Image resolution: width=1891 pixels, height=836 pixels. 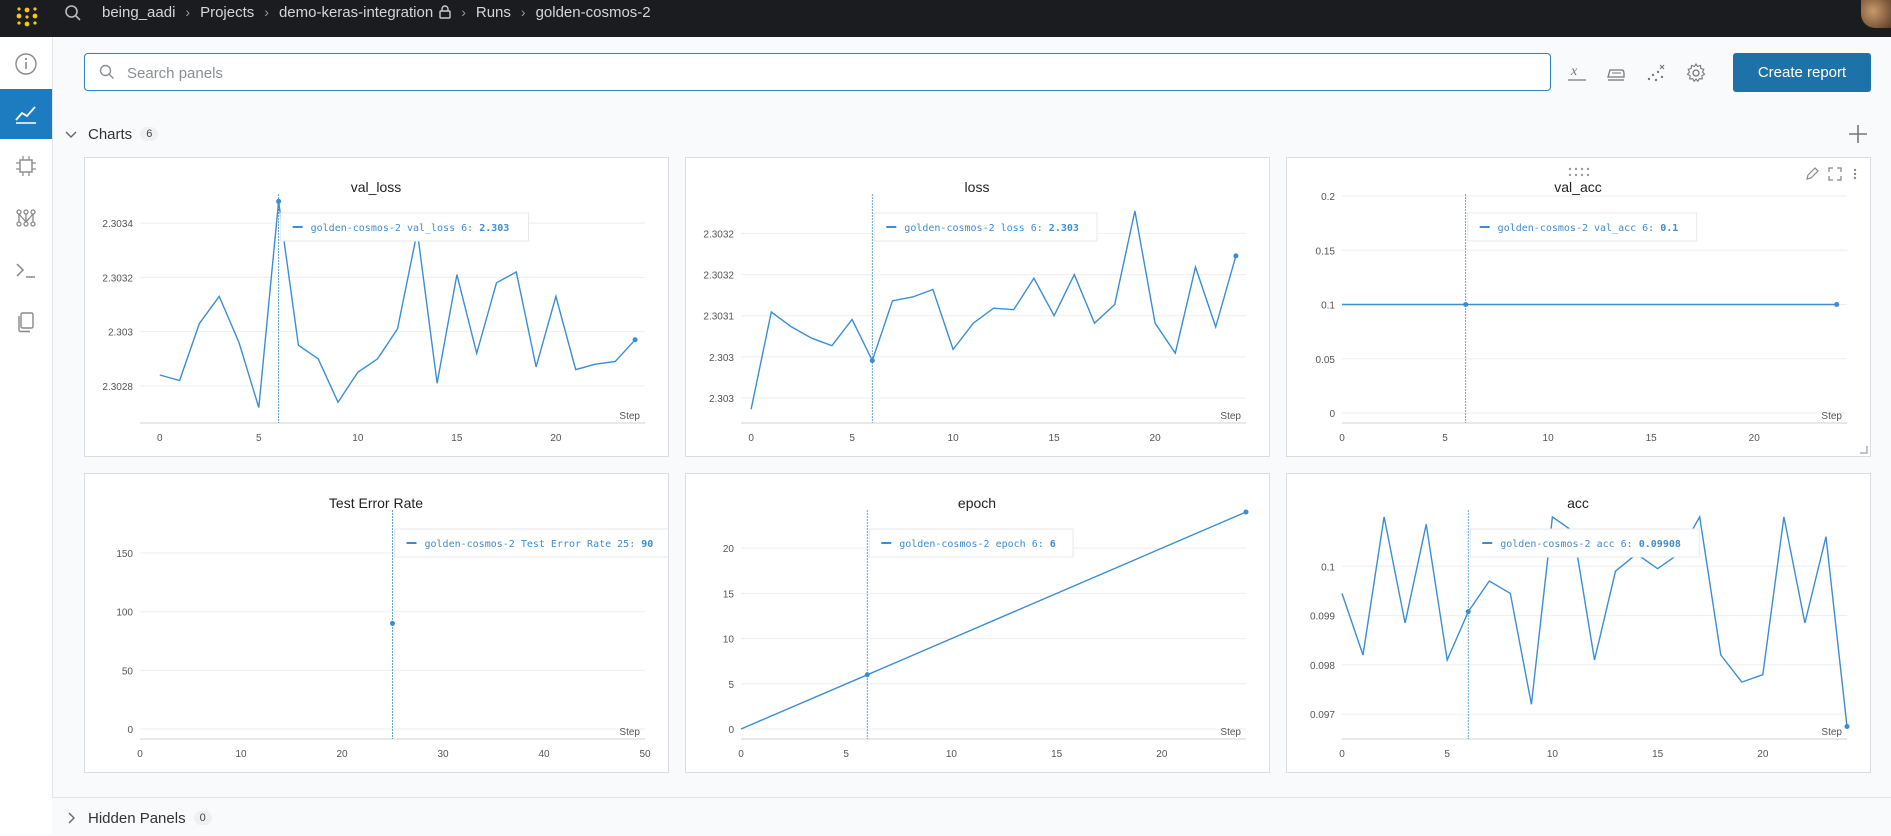 What do you see at coordinates (117, 224) in the screenshot?
I see `y-tick-label: 2.3034` at bounding box center [117, 224].